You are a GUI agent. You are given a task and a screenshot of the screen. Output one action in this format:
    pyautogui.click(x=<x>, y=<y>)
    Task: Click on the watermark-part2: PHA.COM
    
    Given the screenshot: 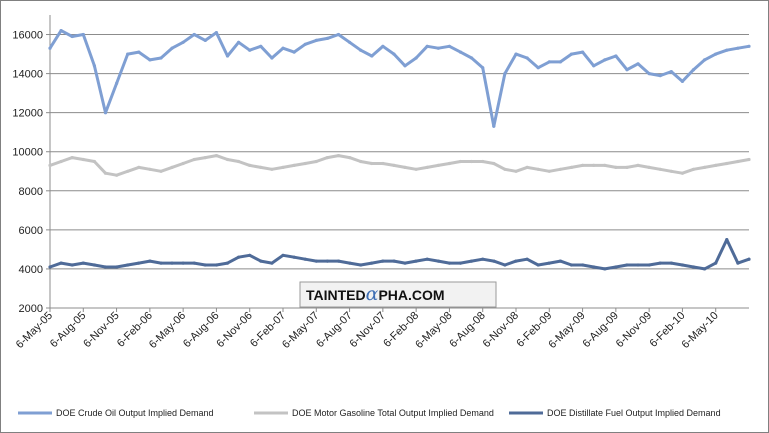 What is the action you would take?
    pyautogui.click(x=411, y=295)
    